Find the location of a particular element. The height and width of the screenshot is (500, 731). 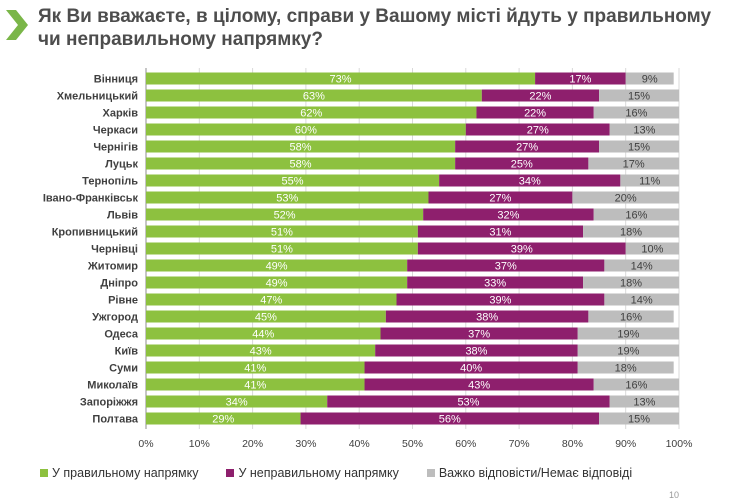

x-tick-label: 30% is located at coordinates (305, 444).